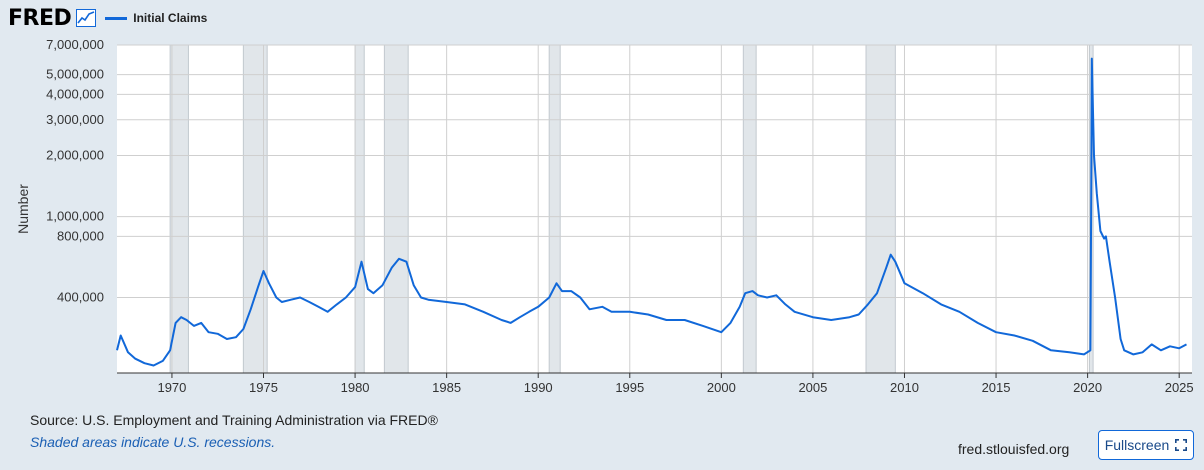 This screenshot has width=1204, height=470. Describe the element at coordinates (538, 387) in the screenshot. I see `x-tick-label: 1990` at that location.